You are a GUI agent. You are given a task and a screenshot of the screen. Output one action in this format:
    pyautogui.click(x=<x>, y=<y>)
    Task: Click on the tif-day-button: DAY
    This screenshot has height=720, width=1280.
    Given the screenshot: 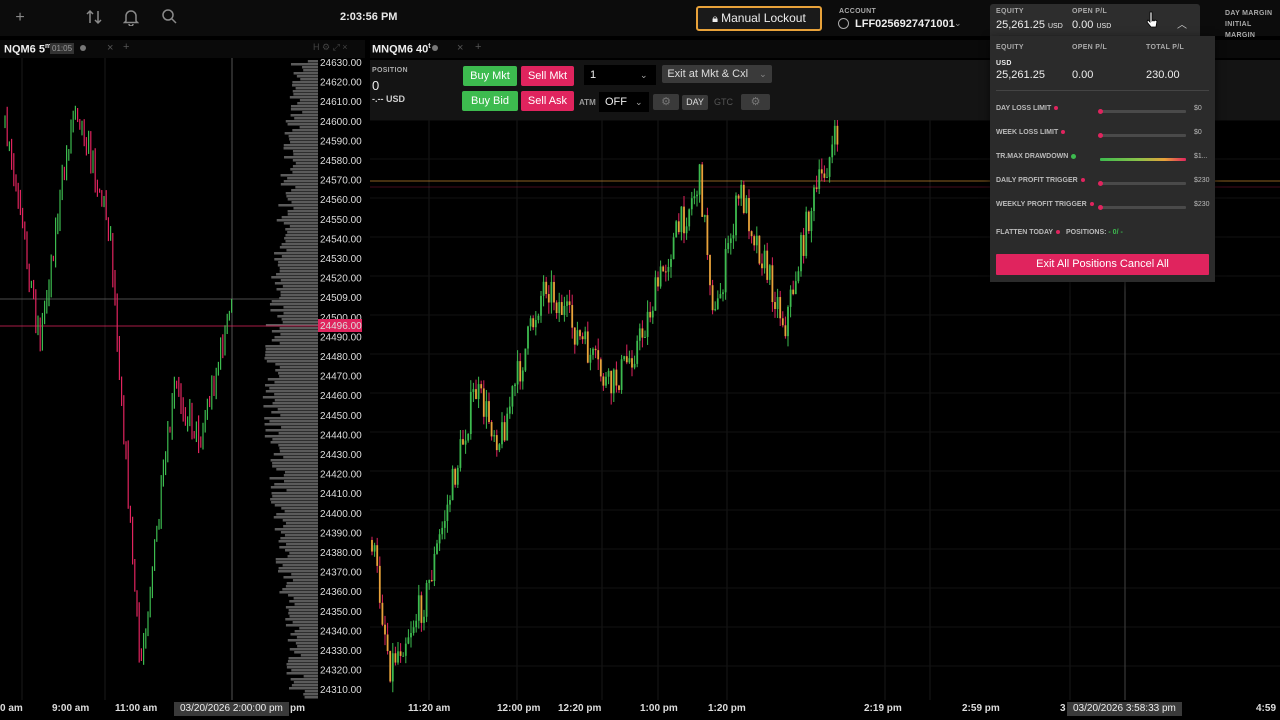 What is the action you would take?
    pyautogui.click(x=695, y=102)
    